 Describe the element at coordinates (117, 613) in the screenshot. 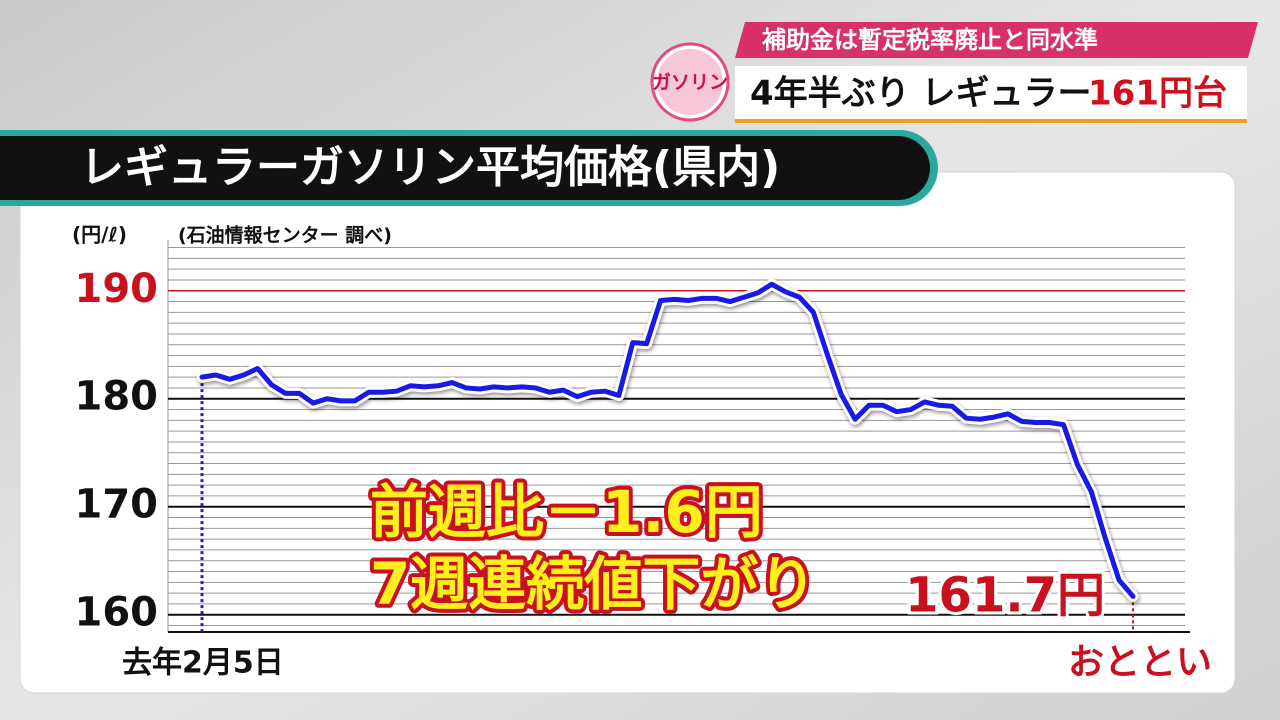

I see `y-tick-label: 160` at that location.